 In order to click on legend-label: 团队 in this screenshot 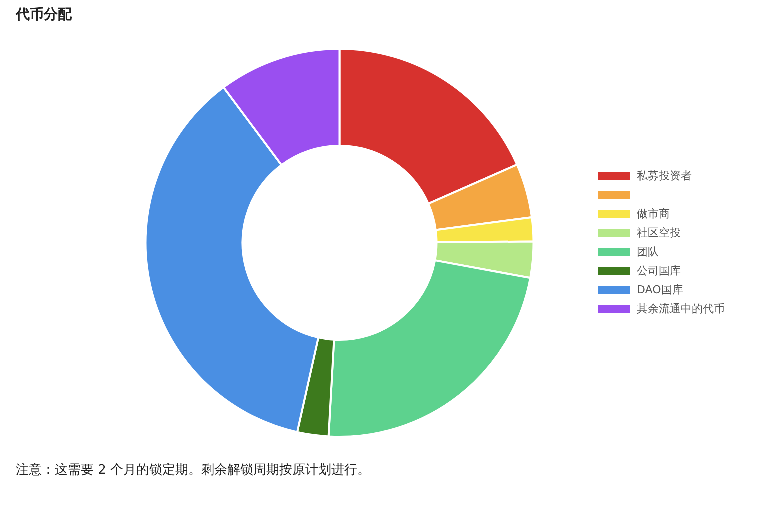, I will do `click(648, 251)`.